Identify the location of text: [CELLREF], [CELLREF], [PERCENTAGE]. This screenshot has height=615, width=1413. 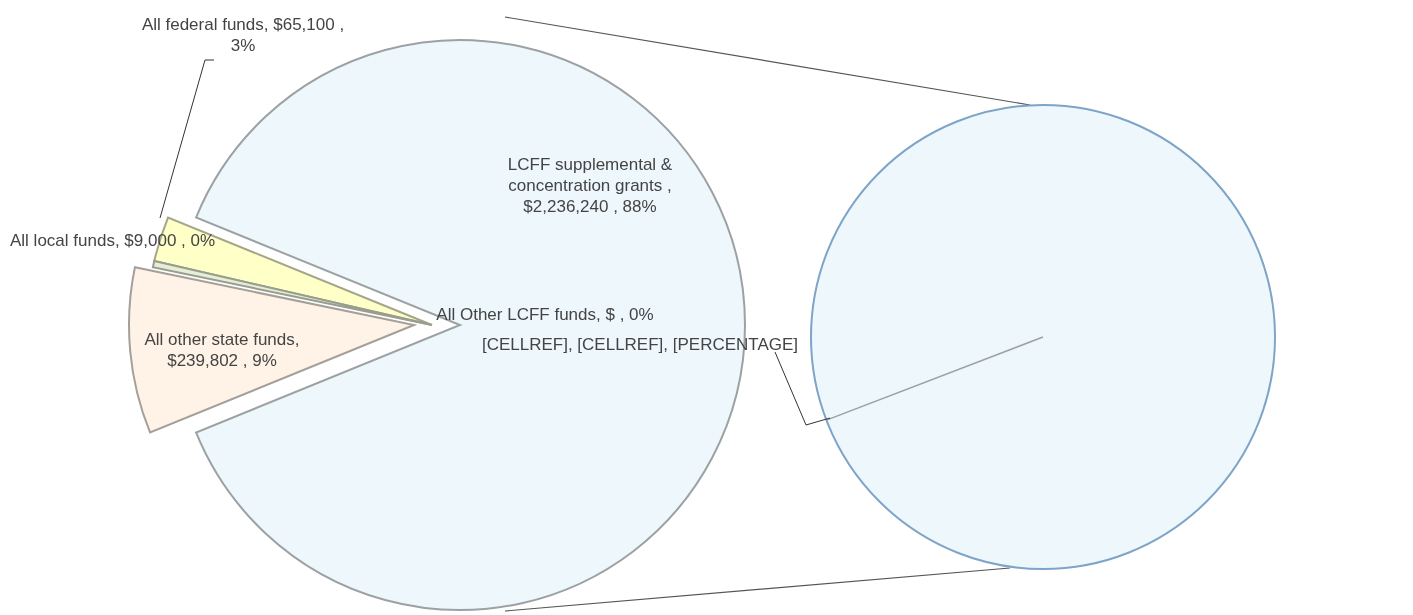
(640, 344).